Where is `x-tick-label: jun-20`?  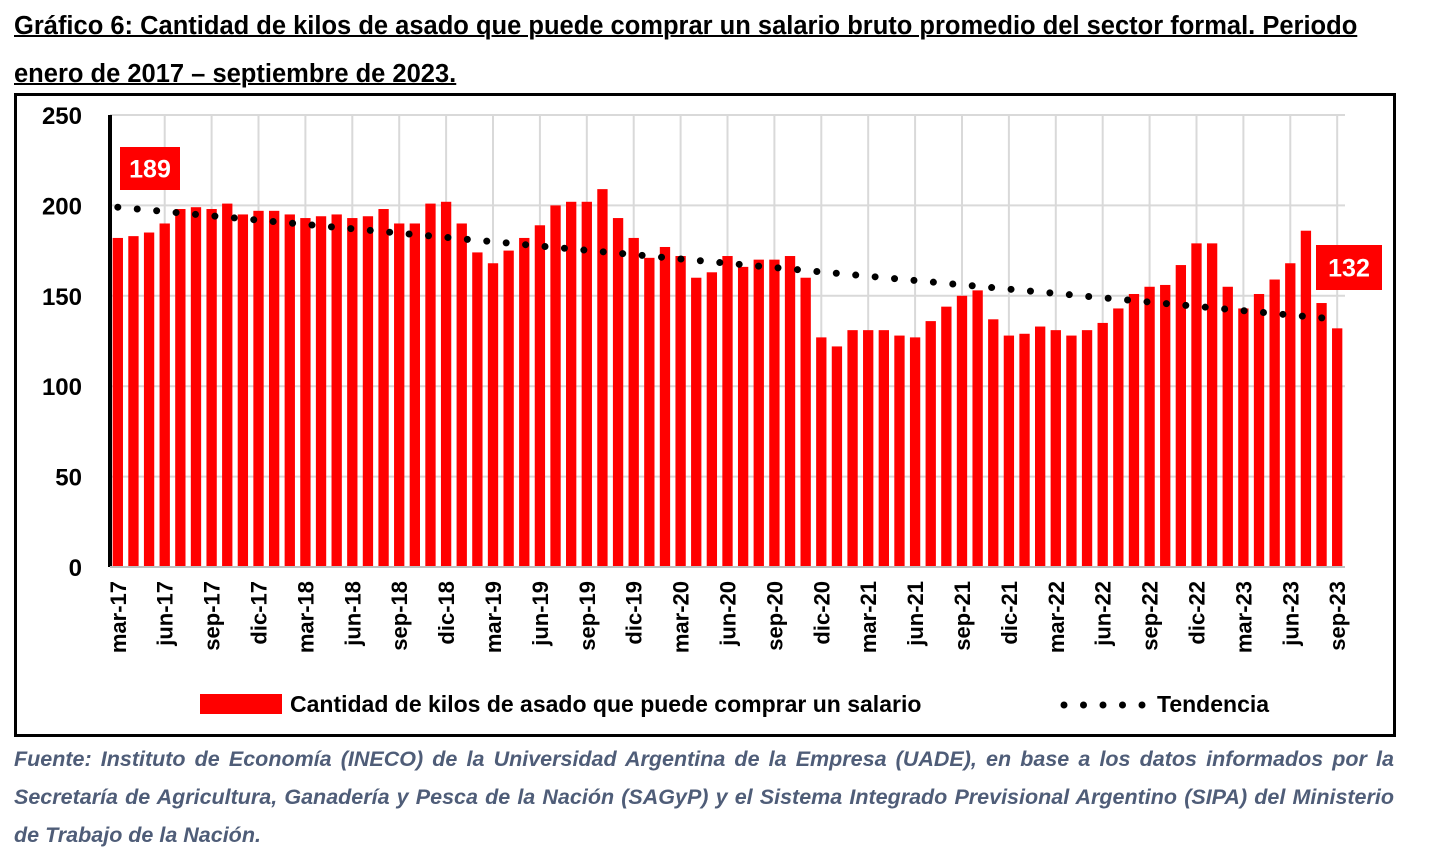
x-tick-label: jun-20 is located at coordinates (728, 614).